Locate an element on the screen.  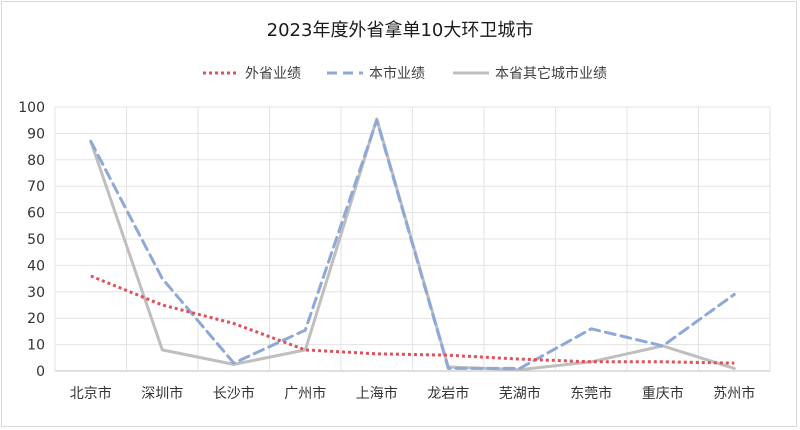
x-tick-label: 北京市 is located at coordinates (91, 393).